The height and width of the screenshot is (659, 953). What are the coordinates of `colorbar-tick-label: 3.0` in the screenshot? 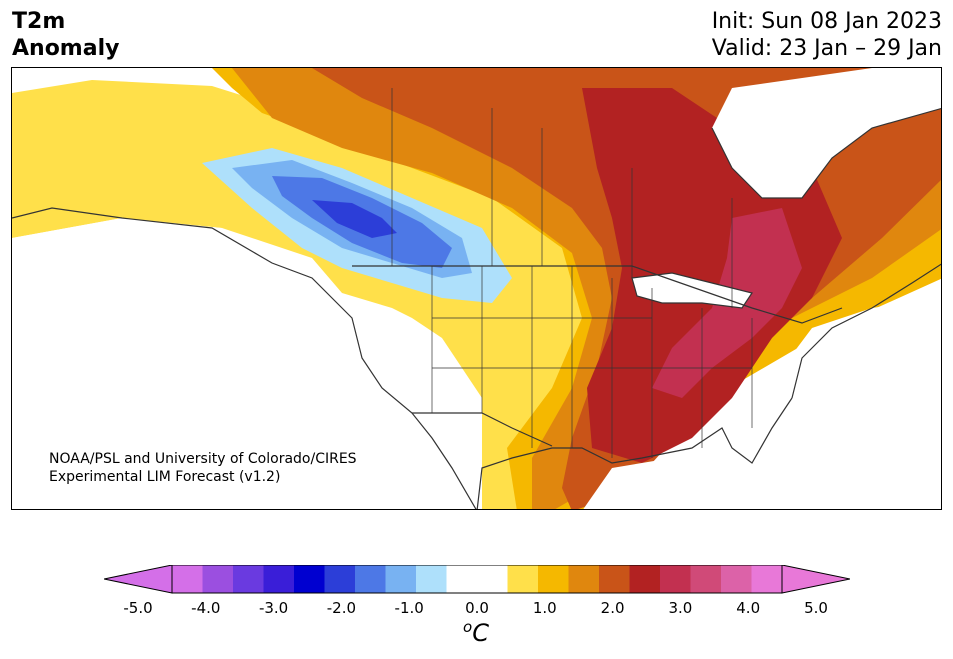 It's located at (680, 608).